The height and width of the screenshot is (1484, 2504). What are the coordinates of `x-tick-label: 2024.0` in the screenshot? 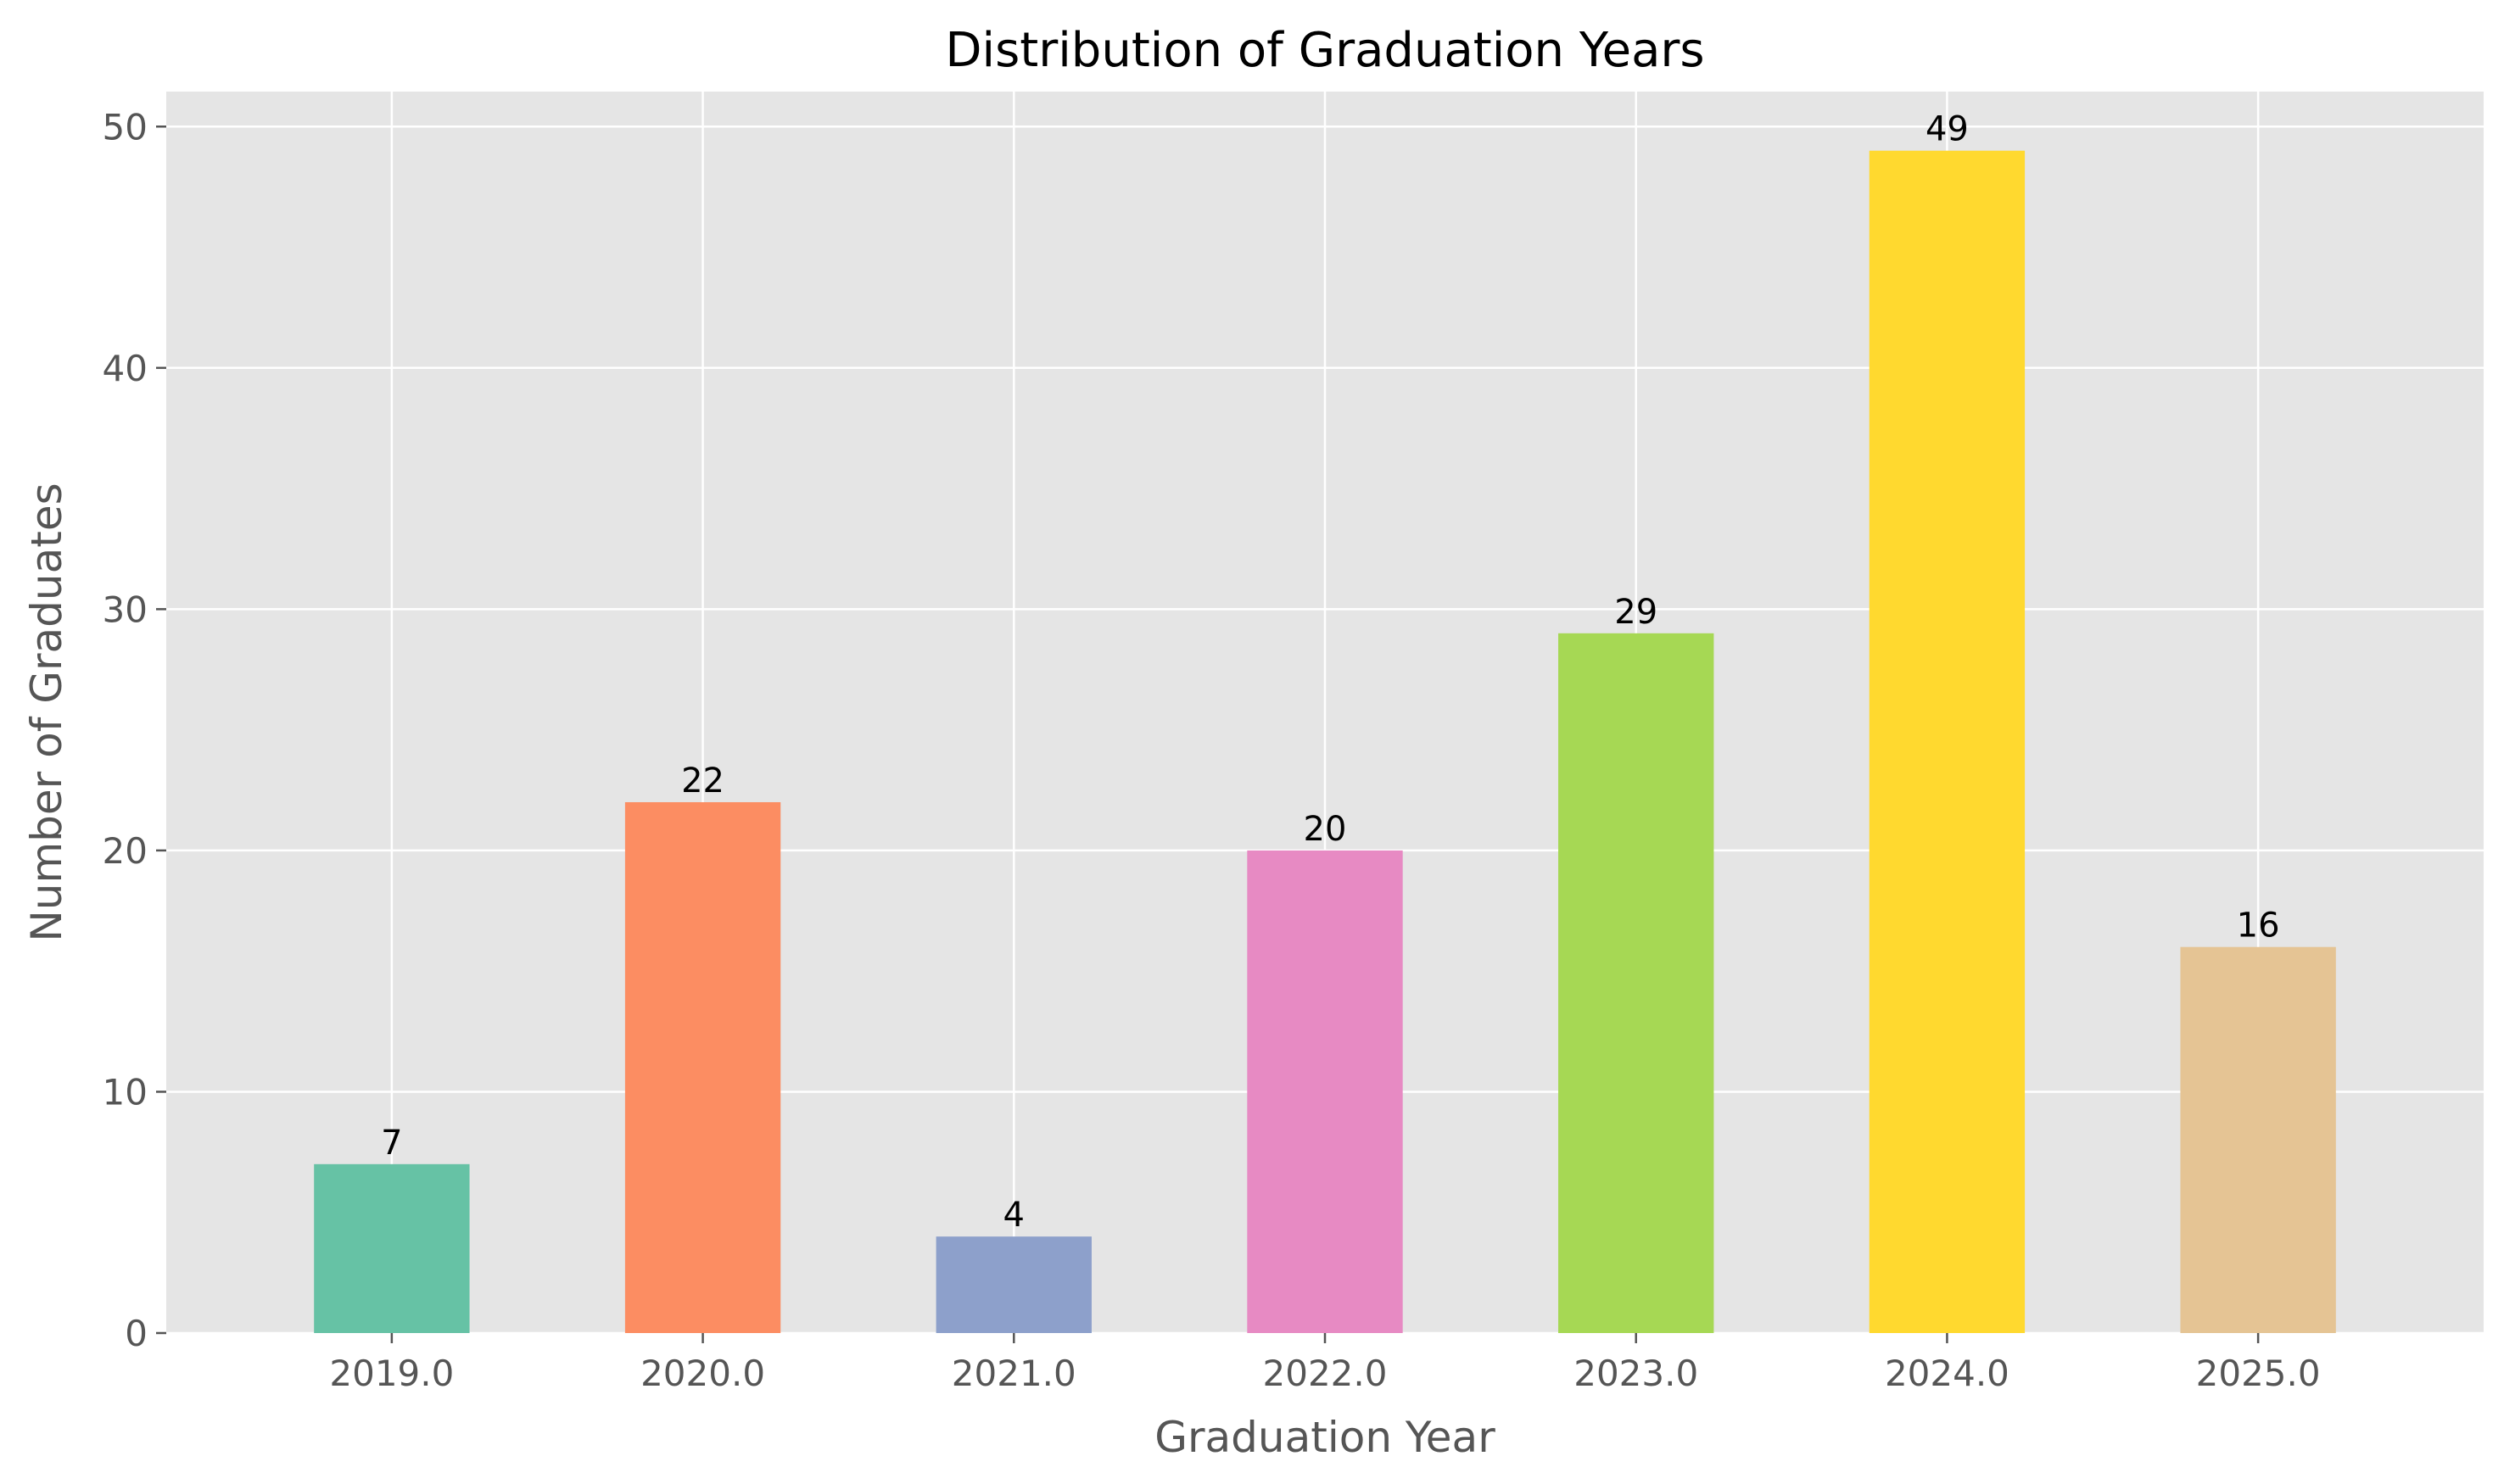 It's located at (1947, 1373).